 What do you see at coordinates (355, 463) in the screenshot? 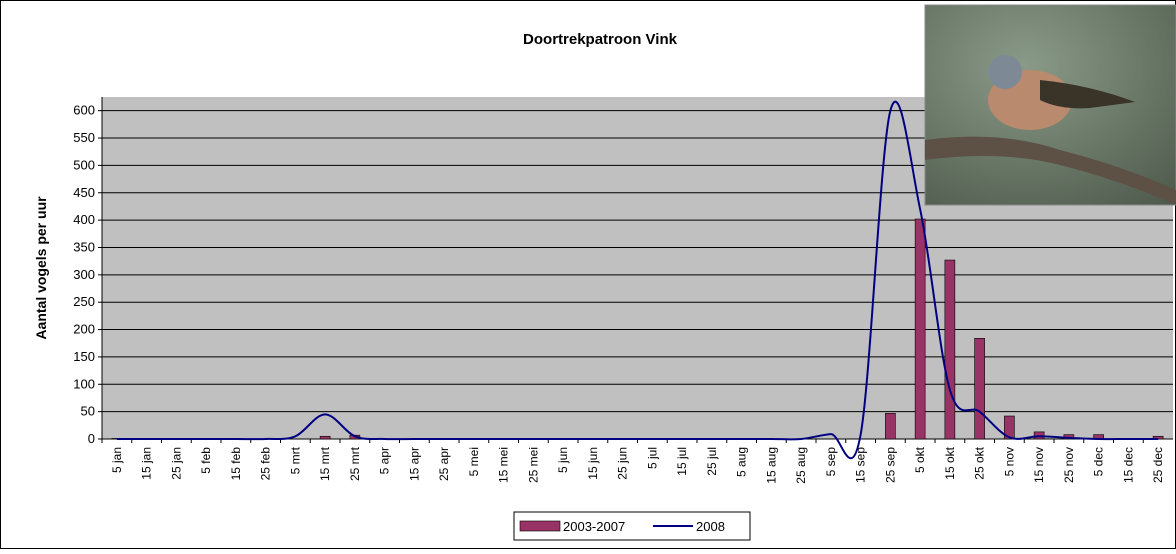
I see `x-tick-label: 25 mrt` at bounding box center [355, 463].